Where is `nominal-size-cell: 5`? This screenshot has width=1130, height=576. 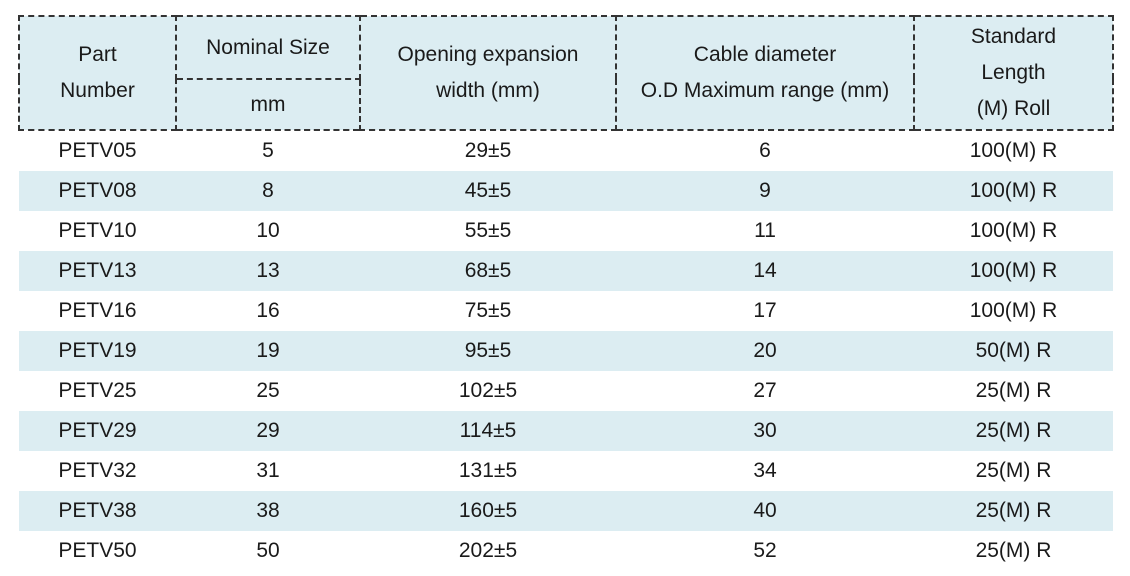 nominal-size-cell: 5 is located at coordinates (268, 150).